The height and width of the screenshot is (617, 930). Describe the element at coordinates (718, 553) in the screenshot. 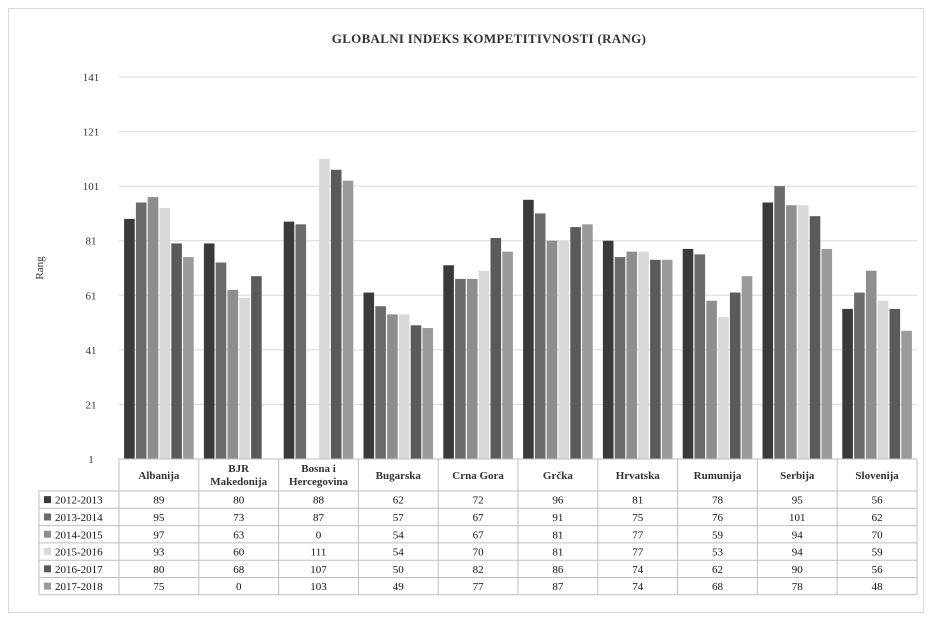

I see `table-cell: 53` at that location.